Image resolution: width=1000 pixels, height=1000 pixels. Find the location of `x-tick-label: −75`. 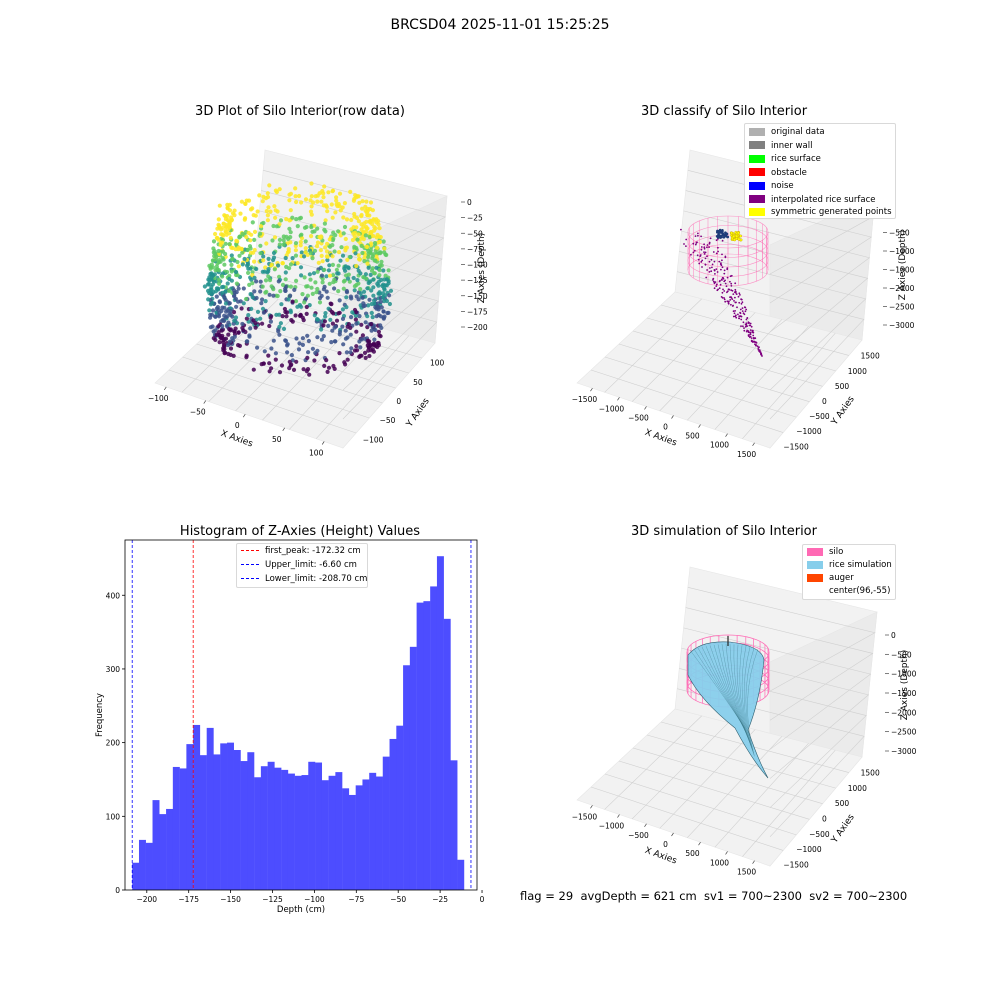

x-tick-label: −75 is located at coordinates (356, 899).